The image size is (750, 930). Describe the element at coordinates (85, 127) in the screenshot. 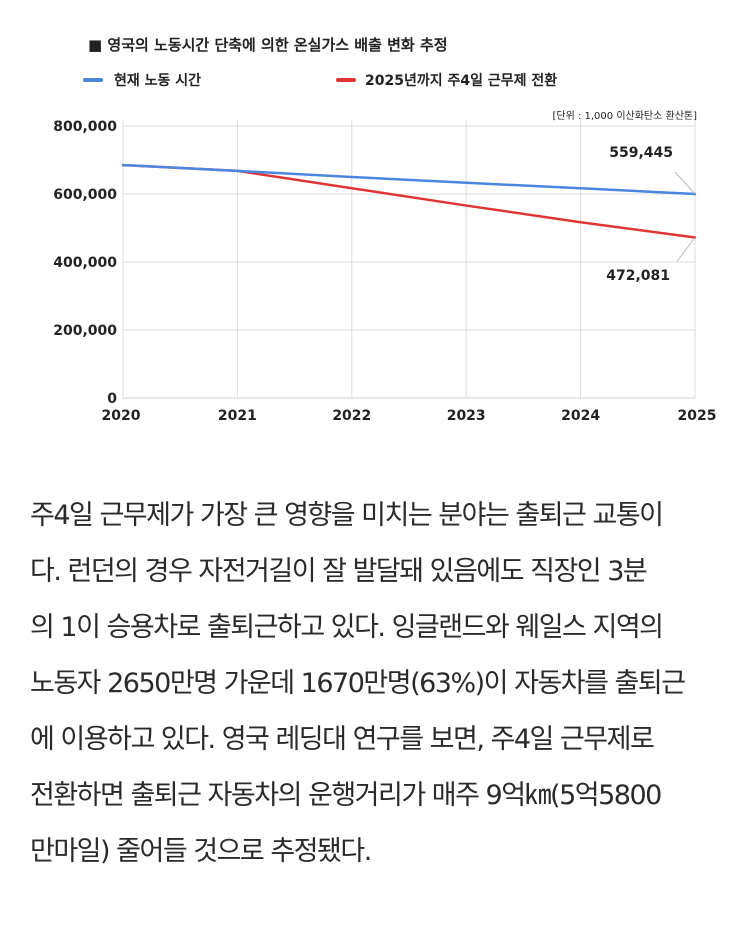

I see `y-tick-label: 800,000` at that location.